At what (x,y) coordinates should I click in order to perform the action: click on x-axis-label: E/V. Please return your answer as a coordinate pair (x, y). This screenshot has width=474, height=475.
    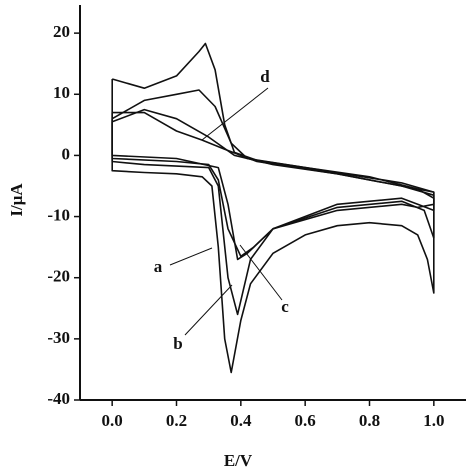
    Looking at the image, I should click on (238, 460).